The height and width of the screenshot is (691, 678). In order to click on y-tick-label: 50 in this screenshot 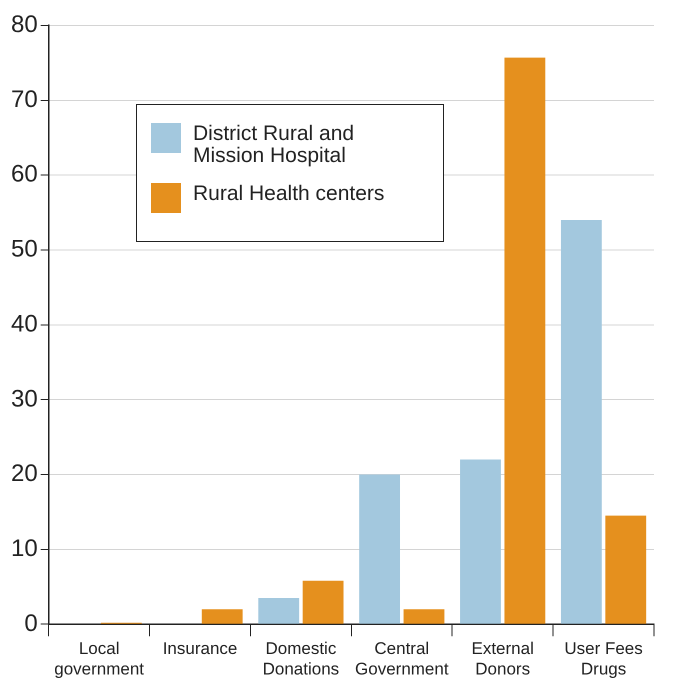, I will do `click(24, 249)`.